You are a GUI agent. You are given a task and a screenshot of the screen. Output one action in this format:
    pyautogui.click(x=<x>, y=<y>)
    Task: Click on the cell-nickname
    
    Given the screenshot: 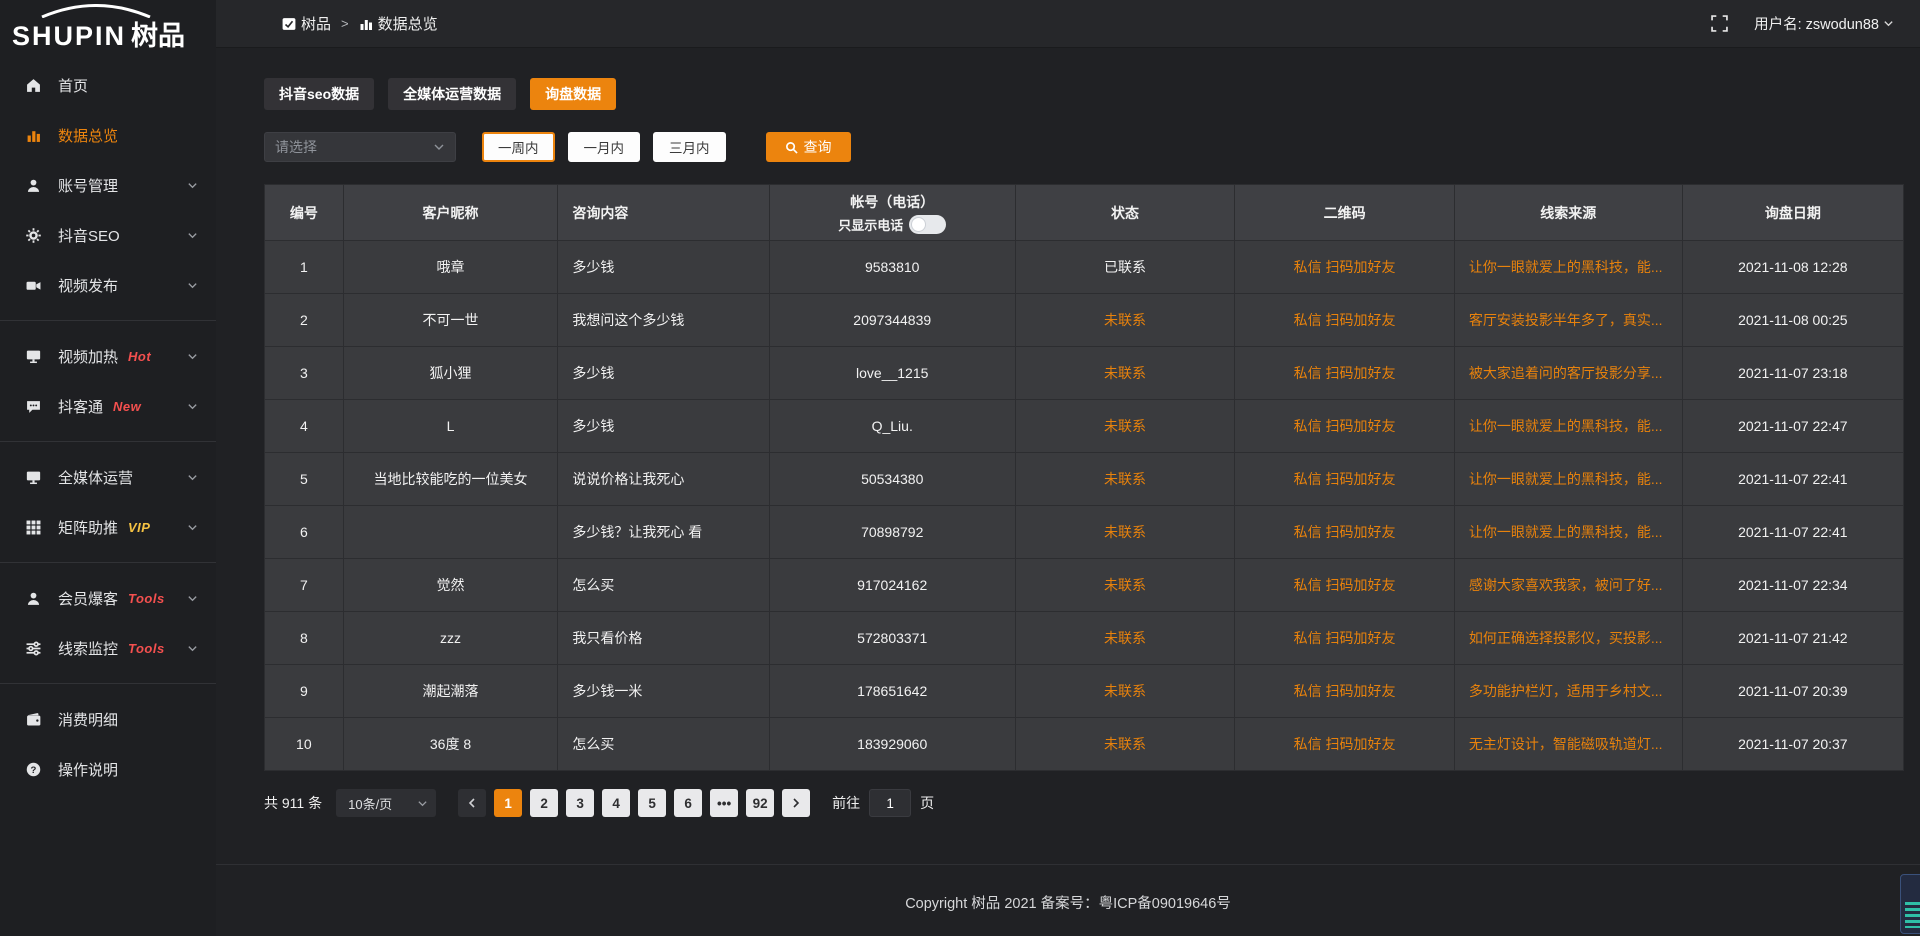 What is the action you would take?
    pyautogui.click(x=450, y=532)
    